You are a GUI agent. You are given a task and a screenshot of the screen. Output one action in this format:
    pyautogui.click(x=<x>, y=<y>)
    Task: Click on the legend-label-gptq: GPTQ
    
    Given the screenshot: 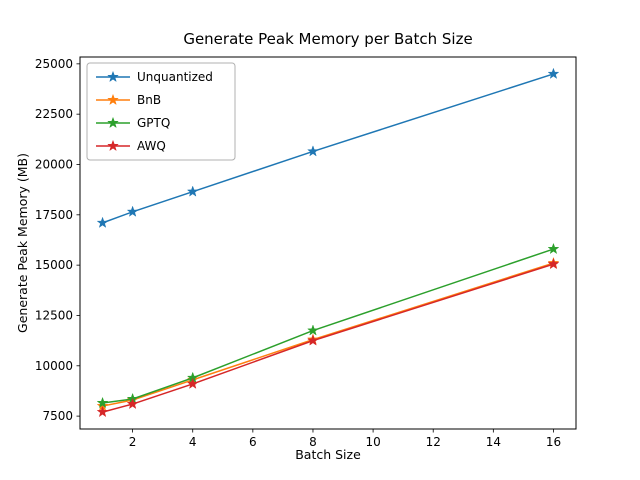 What is the action you would take?
    pyautogui.click(x=153, y=123)
    